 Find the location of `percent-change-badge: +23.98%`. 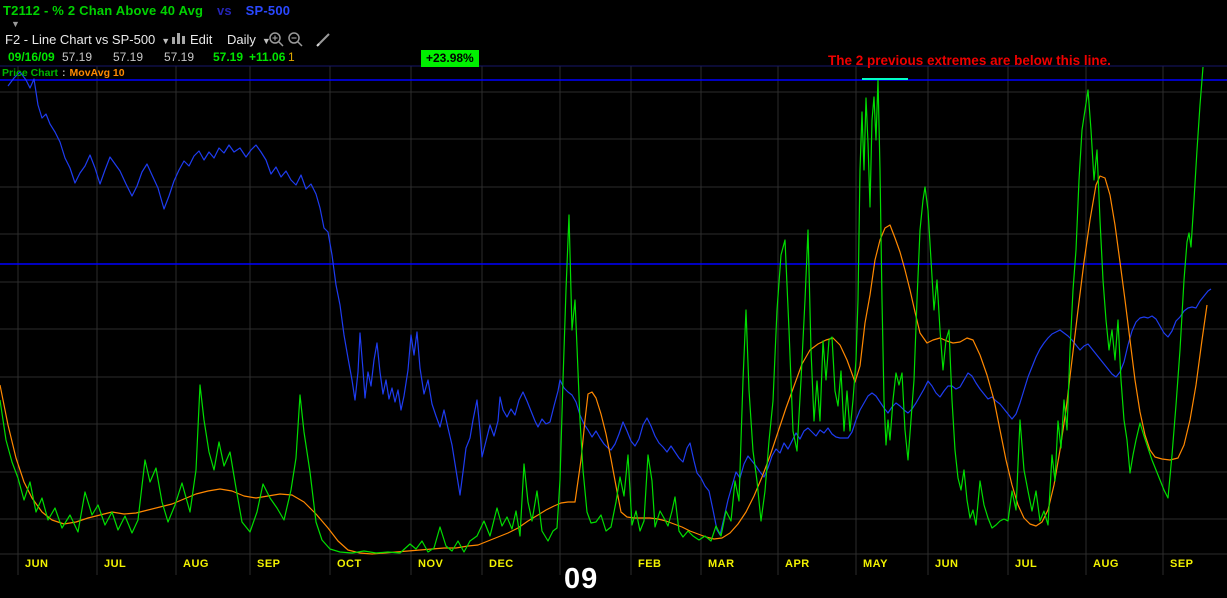

percent-change-badge: +23.98% is located at coordinates (450, 58).